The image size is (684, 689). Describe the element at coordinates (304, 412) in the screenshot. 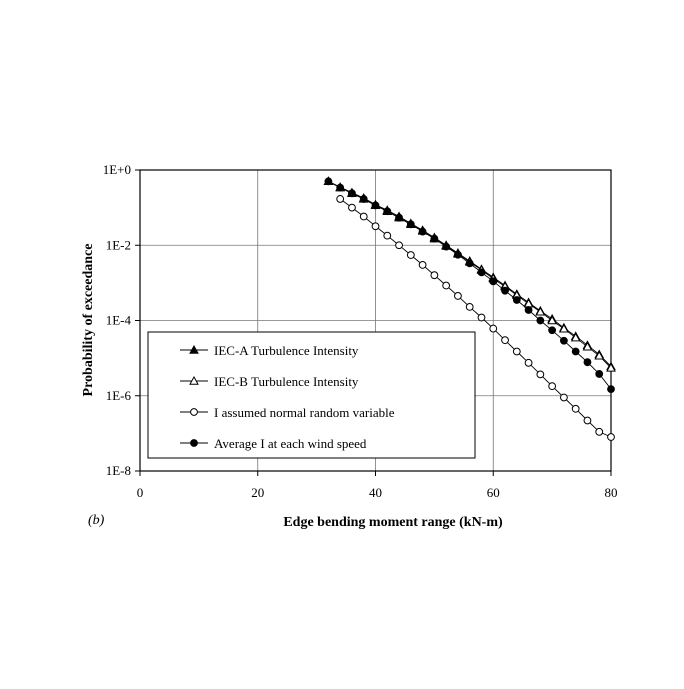

I see `legend-label: I assumed normal random variable` at that location.